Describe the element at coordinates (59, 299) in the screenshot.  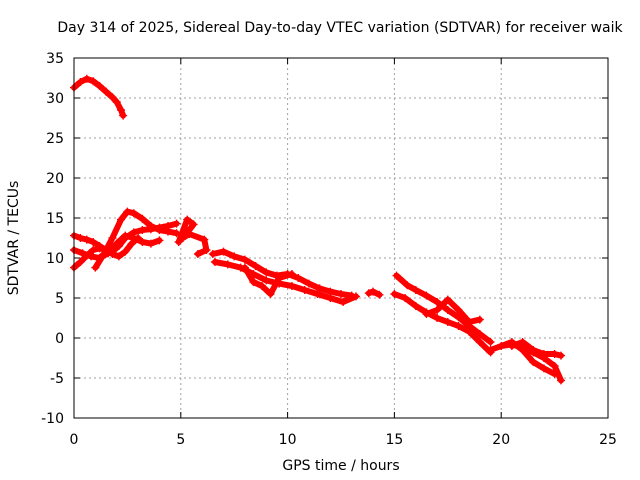
I see `y-tick-label: 5` at that location.